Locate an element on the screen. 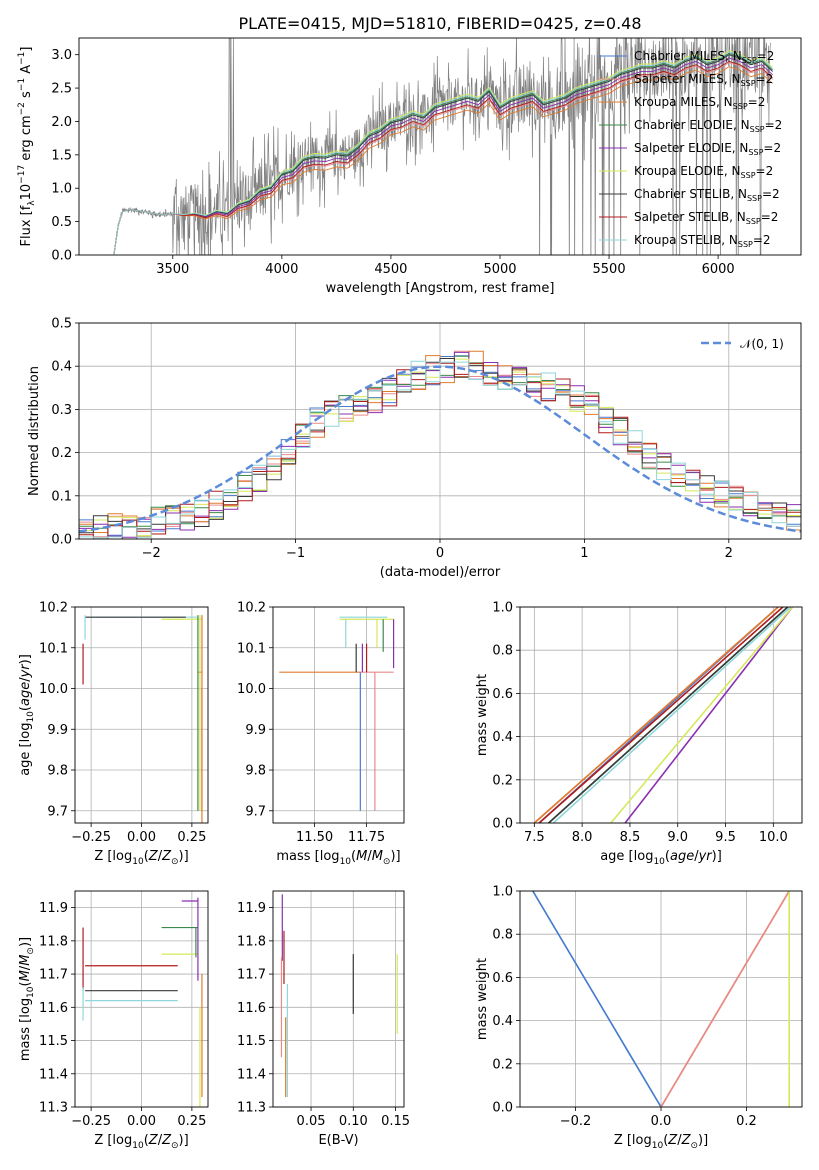 The image size is (819, 1170). x-axis-label: wavelength [Angstrom, rest frame] is located at coordinates (440, 288).